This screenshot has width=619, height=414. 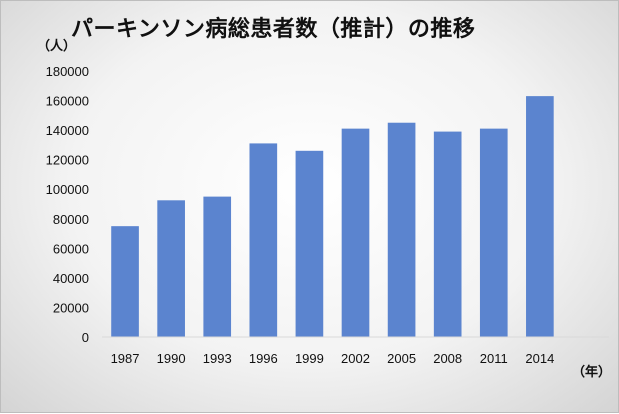 What do you see at coordinates (85, 337) in the screenshot?
I see `y-tick-label: 0` at bounding box center [85, 337].